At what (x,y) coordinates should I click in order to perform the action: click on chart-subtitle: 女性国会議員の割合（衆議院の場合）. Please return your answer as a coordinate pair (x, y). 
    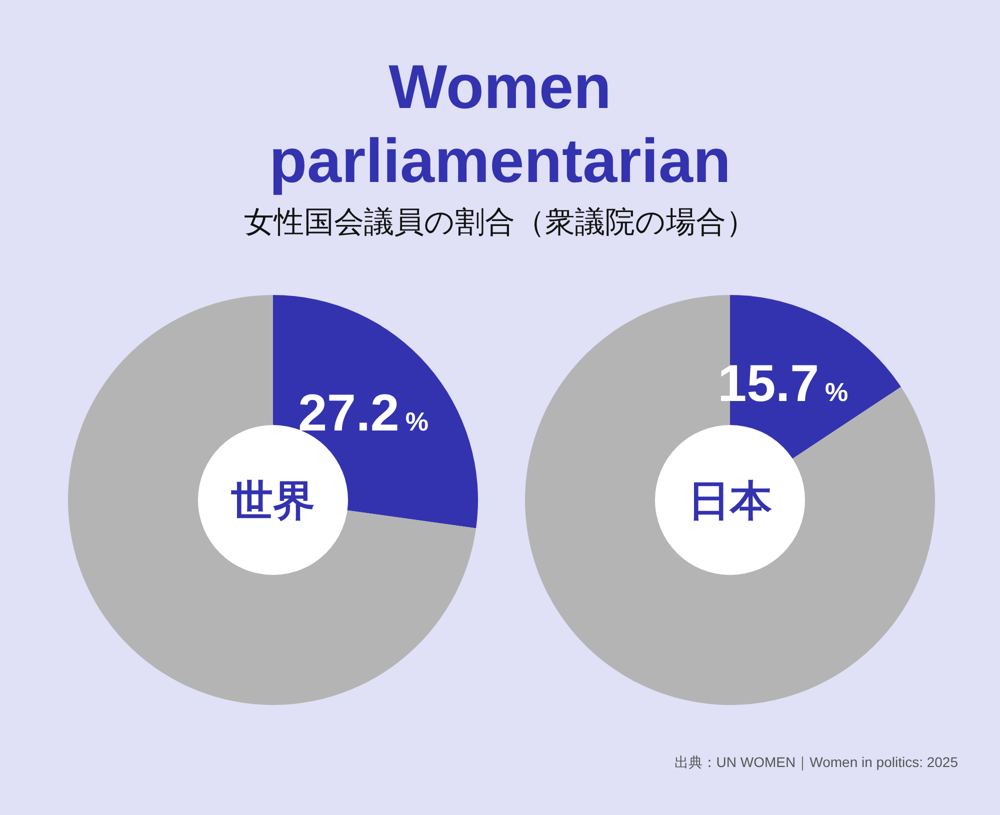
    Looking at the image, I should click on (500, 222).